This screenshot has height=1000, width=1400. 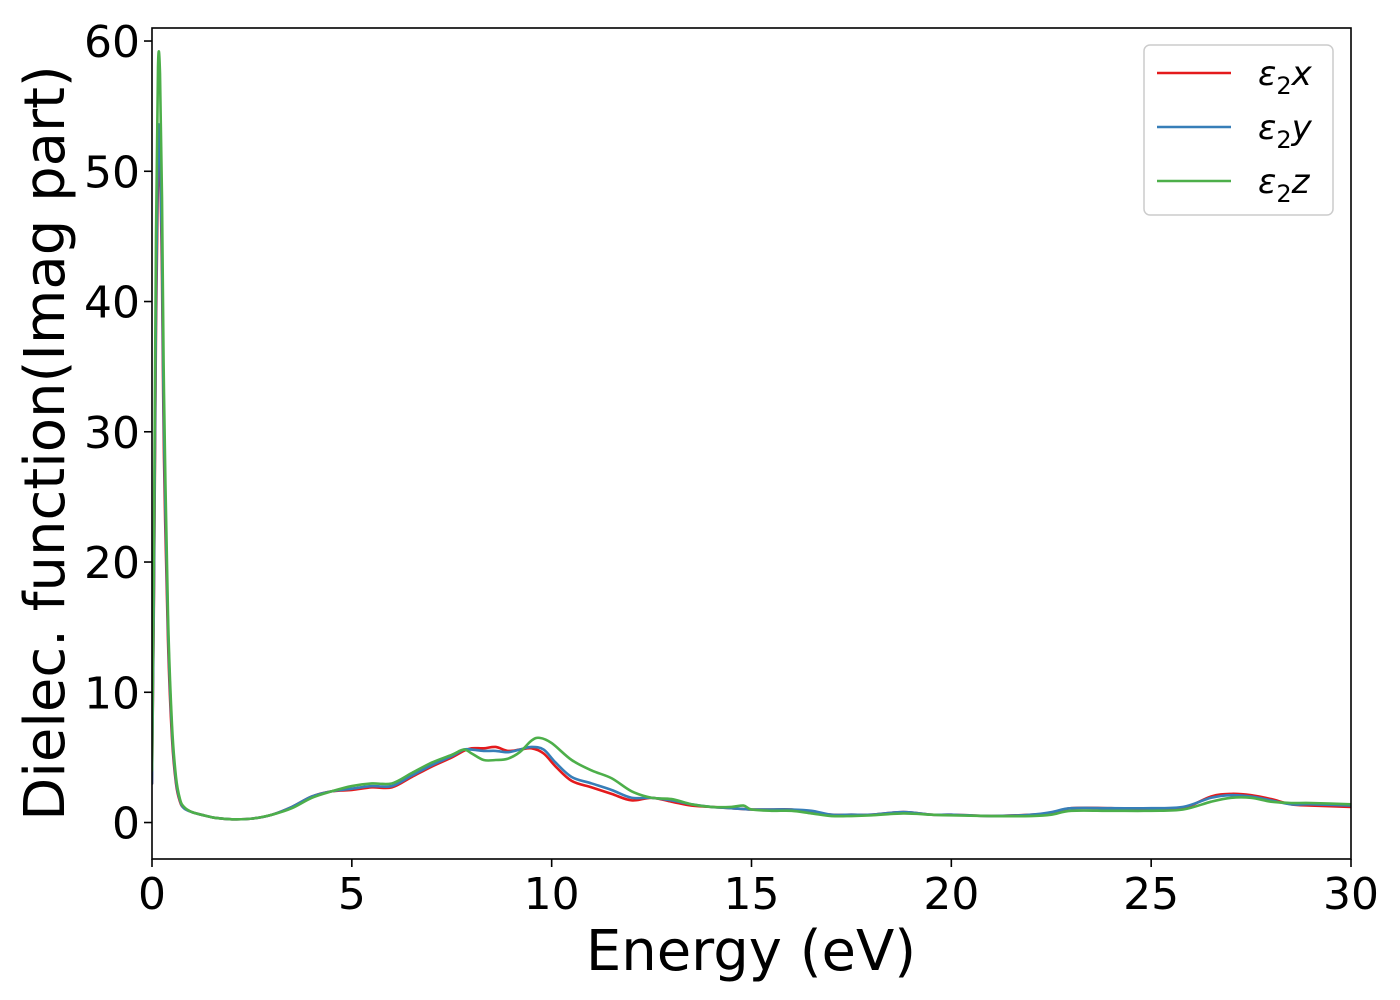 What do you see at coordinates (1351, 894) in the screenshot?
I see `x-tick-label: 30` at bounding box center [1351, 894].